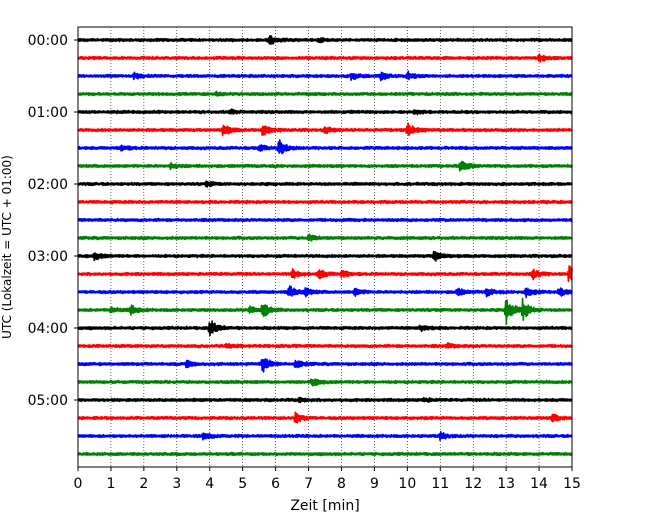  I want to click on x-tick-label: 4, so click(209, 484).